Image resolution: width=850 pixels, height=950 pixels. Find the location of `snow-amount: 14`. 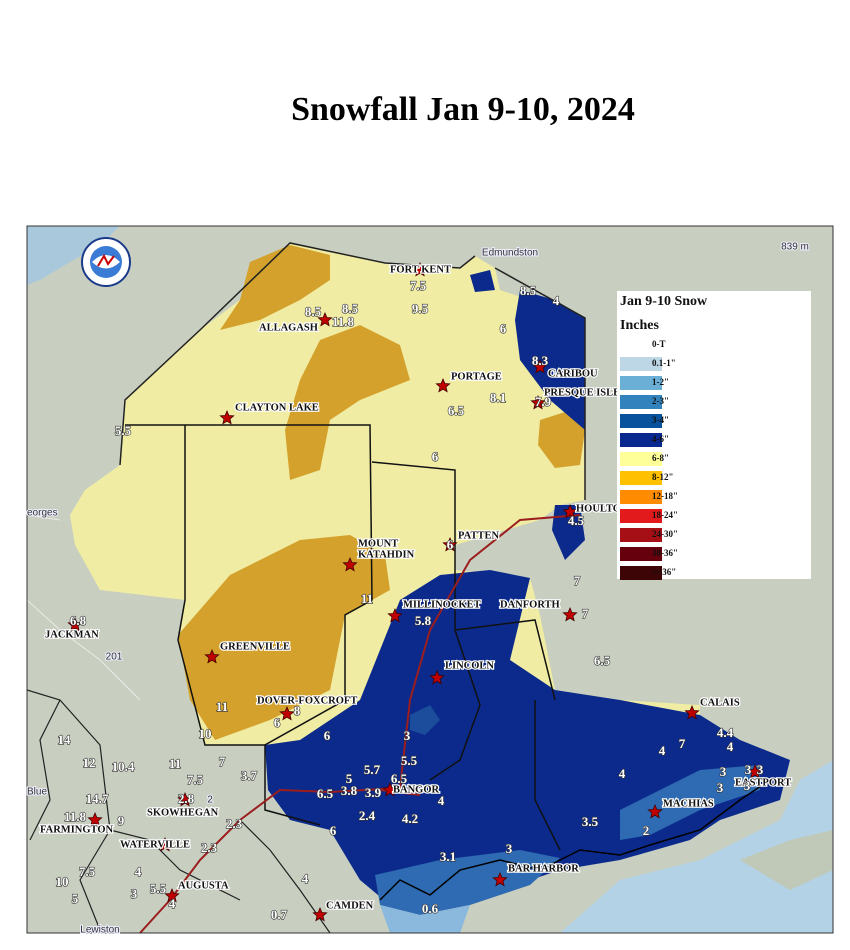

snow-amount: 14 is located at coordinates (65, 739).